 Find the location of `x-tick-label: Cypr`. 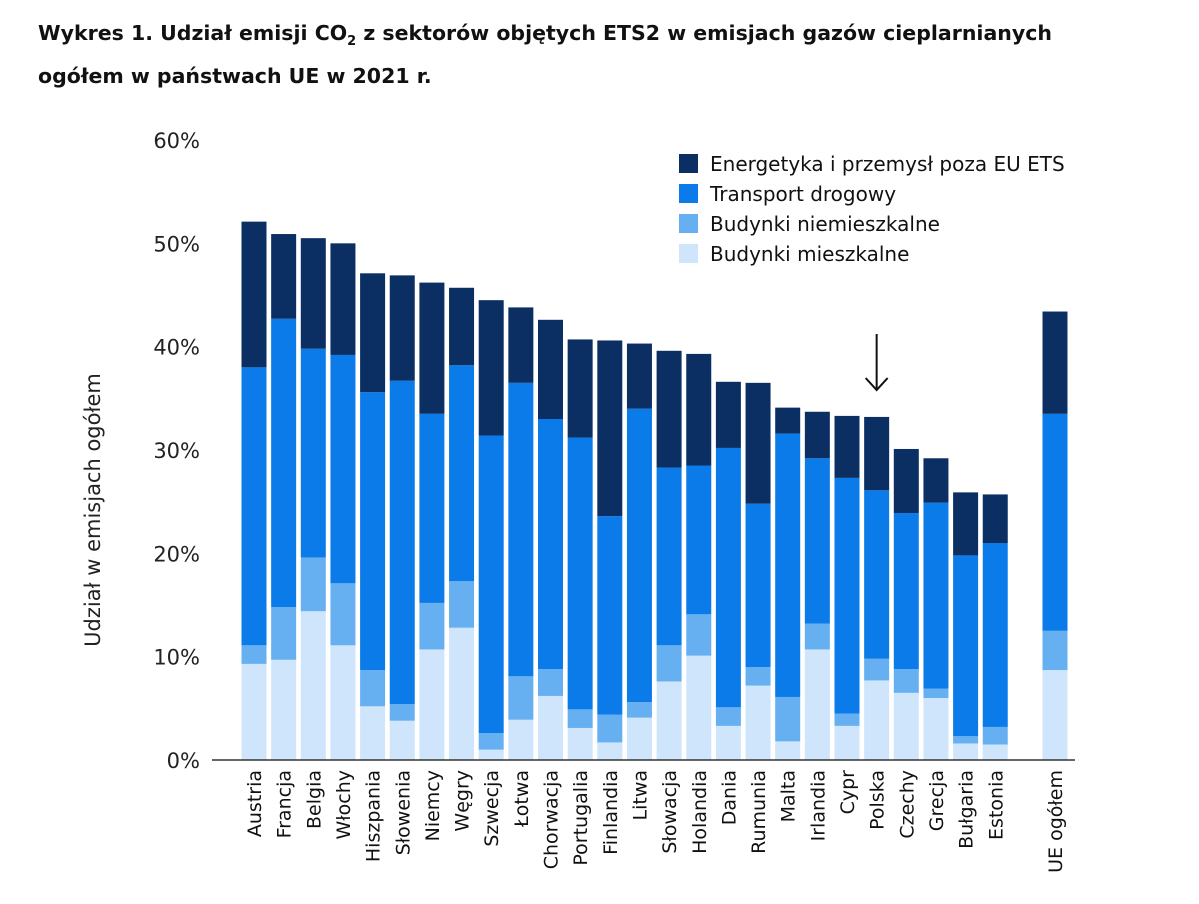

x-tick-label: Cypr is located at coordinates (848, 792).